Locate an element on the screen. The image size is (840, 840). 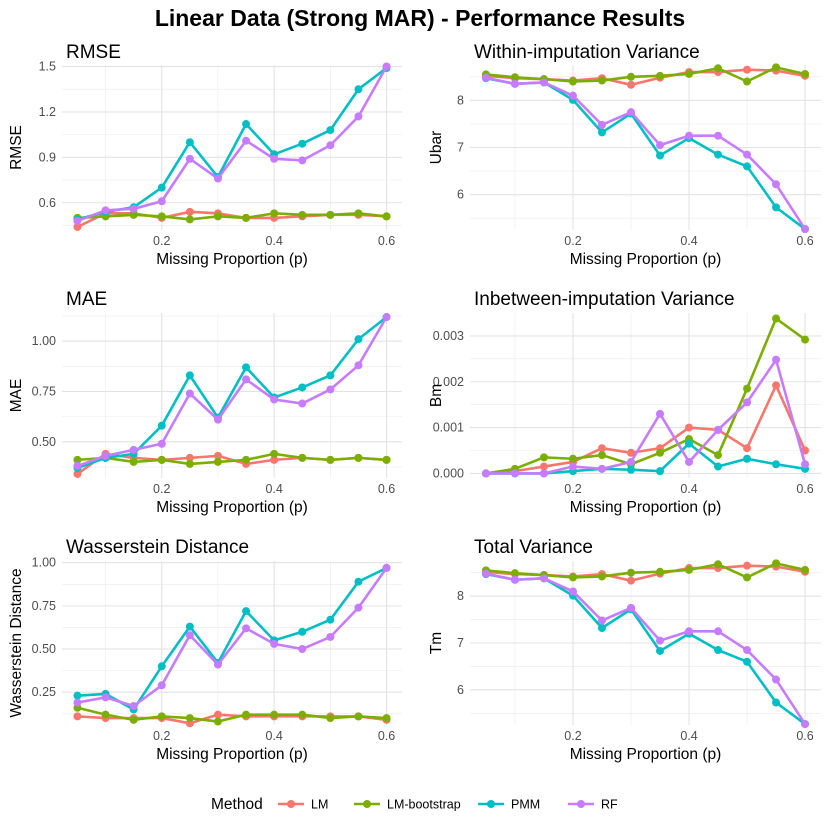
y-tick-label: 7 is located at coordinates (460, 643).